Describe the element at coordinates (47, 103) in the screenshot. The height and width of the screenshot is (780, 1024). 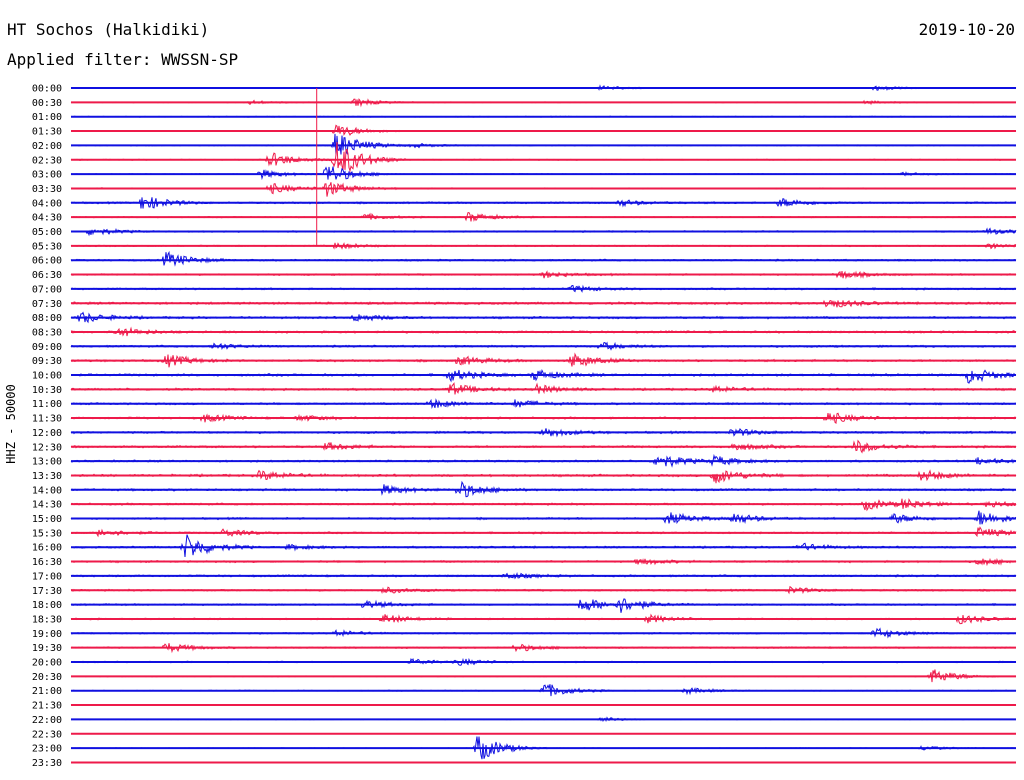
I see `time-label: 00:30` at that location.